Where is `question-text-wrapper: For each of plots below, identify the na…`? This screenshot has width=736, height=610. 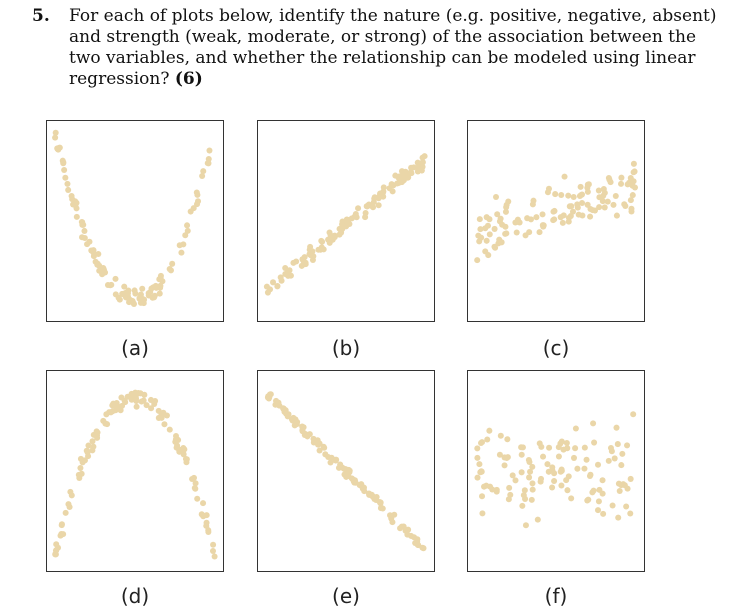
question-text-wrapper: For each of plots below, identify the na… is located at coordinates (395, 48).